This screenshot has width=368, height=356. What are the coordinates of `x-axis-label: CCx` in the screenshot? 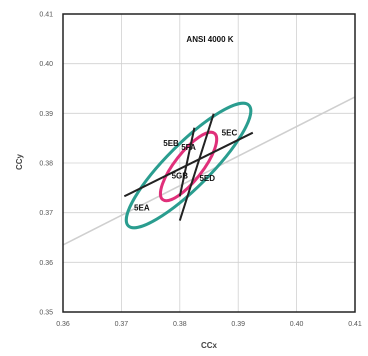 It's located at (209, 345).